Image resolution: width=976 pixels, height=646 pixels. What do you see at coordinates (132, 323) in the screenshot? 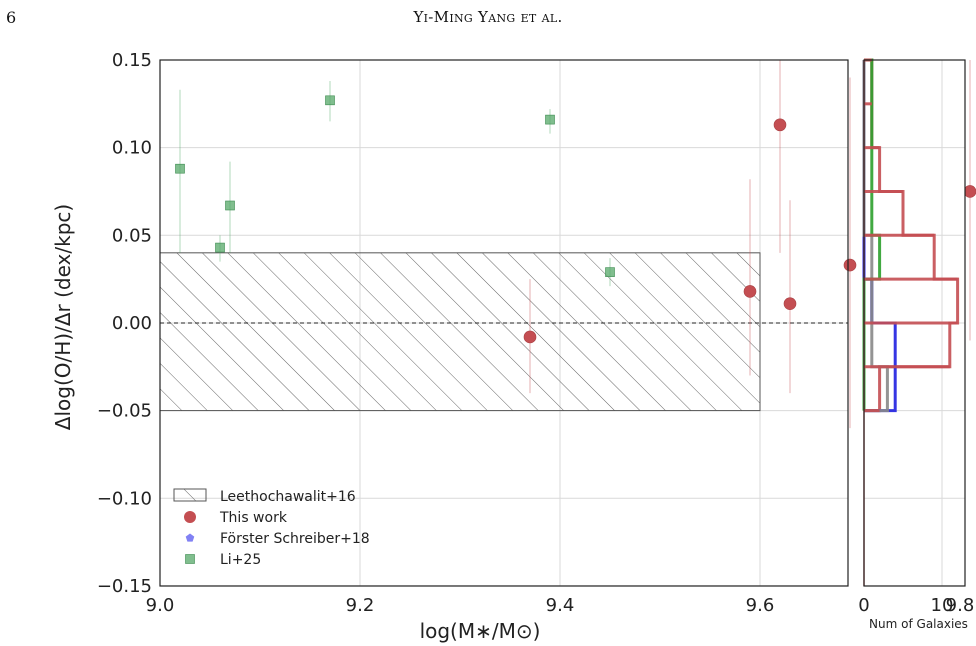
I see `y-tick-label: 0.00` at bounding box center [132, 323].